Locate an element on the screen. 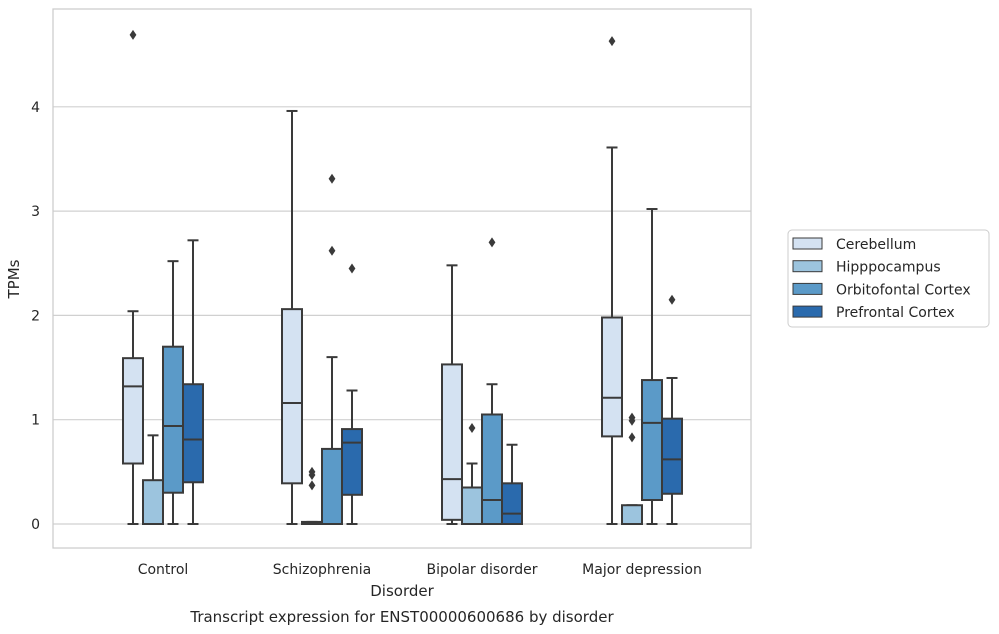 The image size is (999, 634). x-tick-label: Schizophrenia is located at coordinates (322, 570).